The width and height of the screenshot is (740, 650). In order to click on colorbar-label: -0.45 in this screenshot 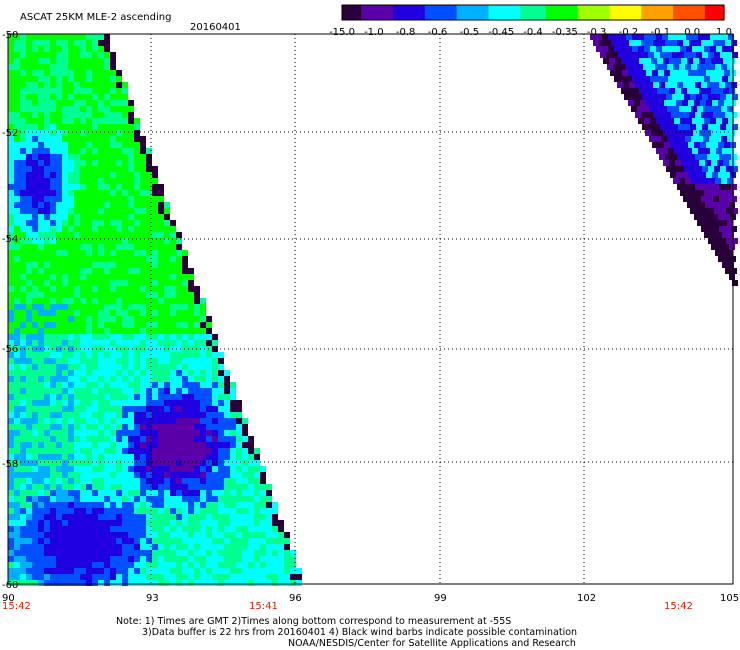, I will do `click(501, 32)`.